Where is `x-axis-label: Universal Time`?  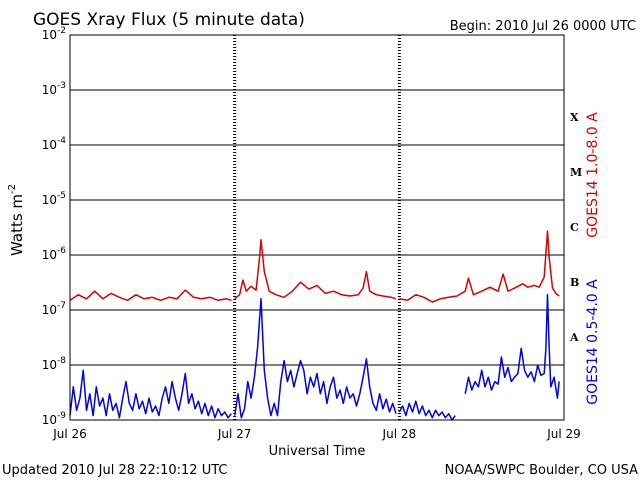
x-axis-label: Universal Time is located at coordinates (317, 451).